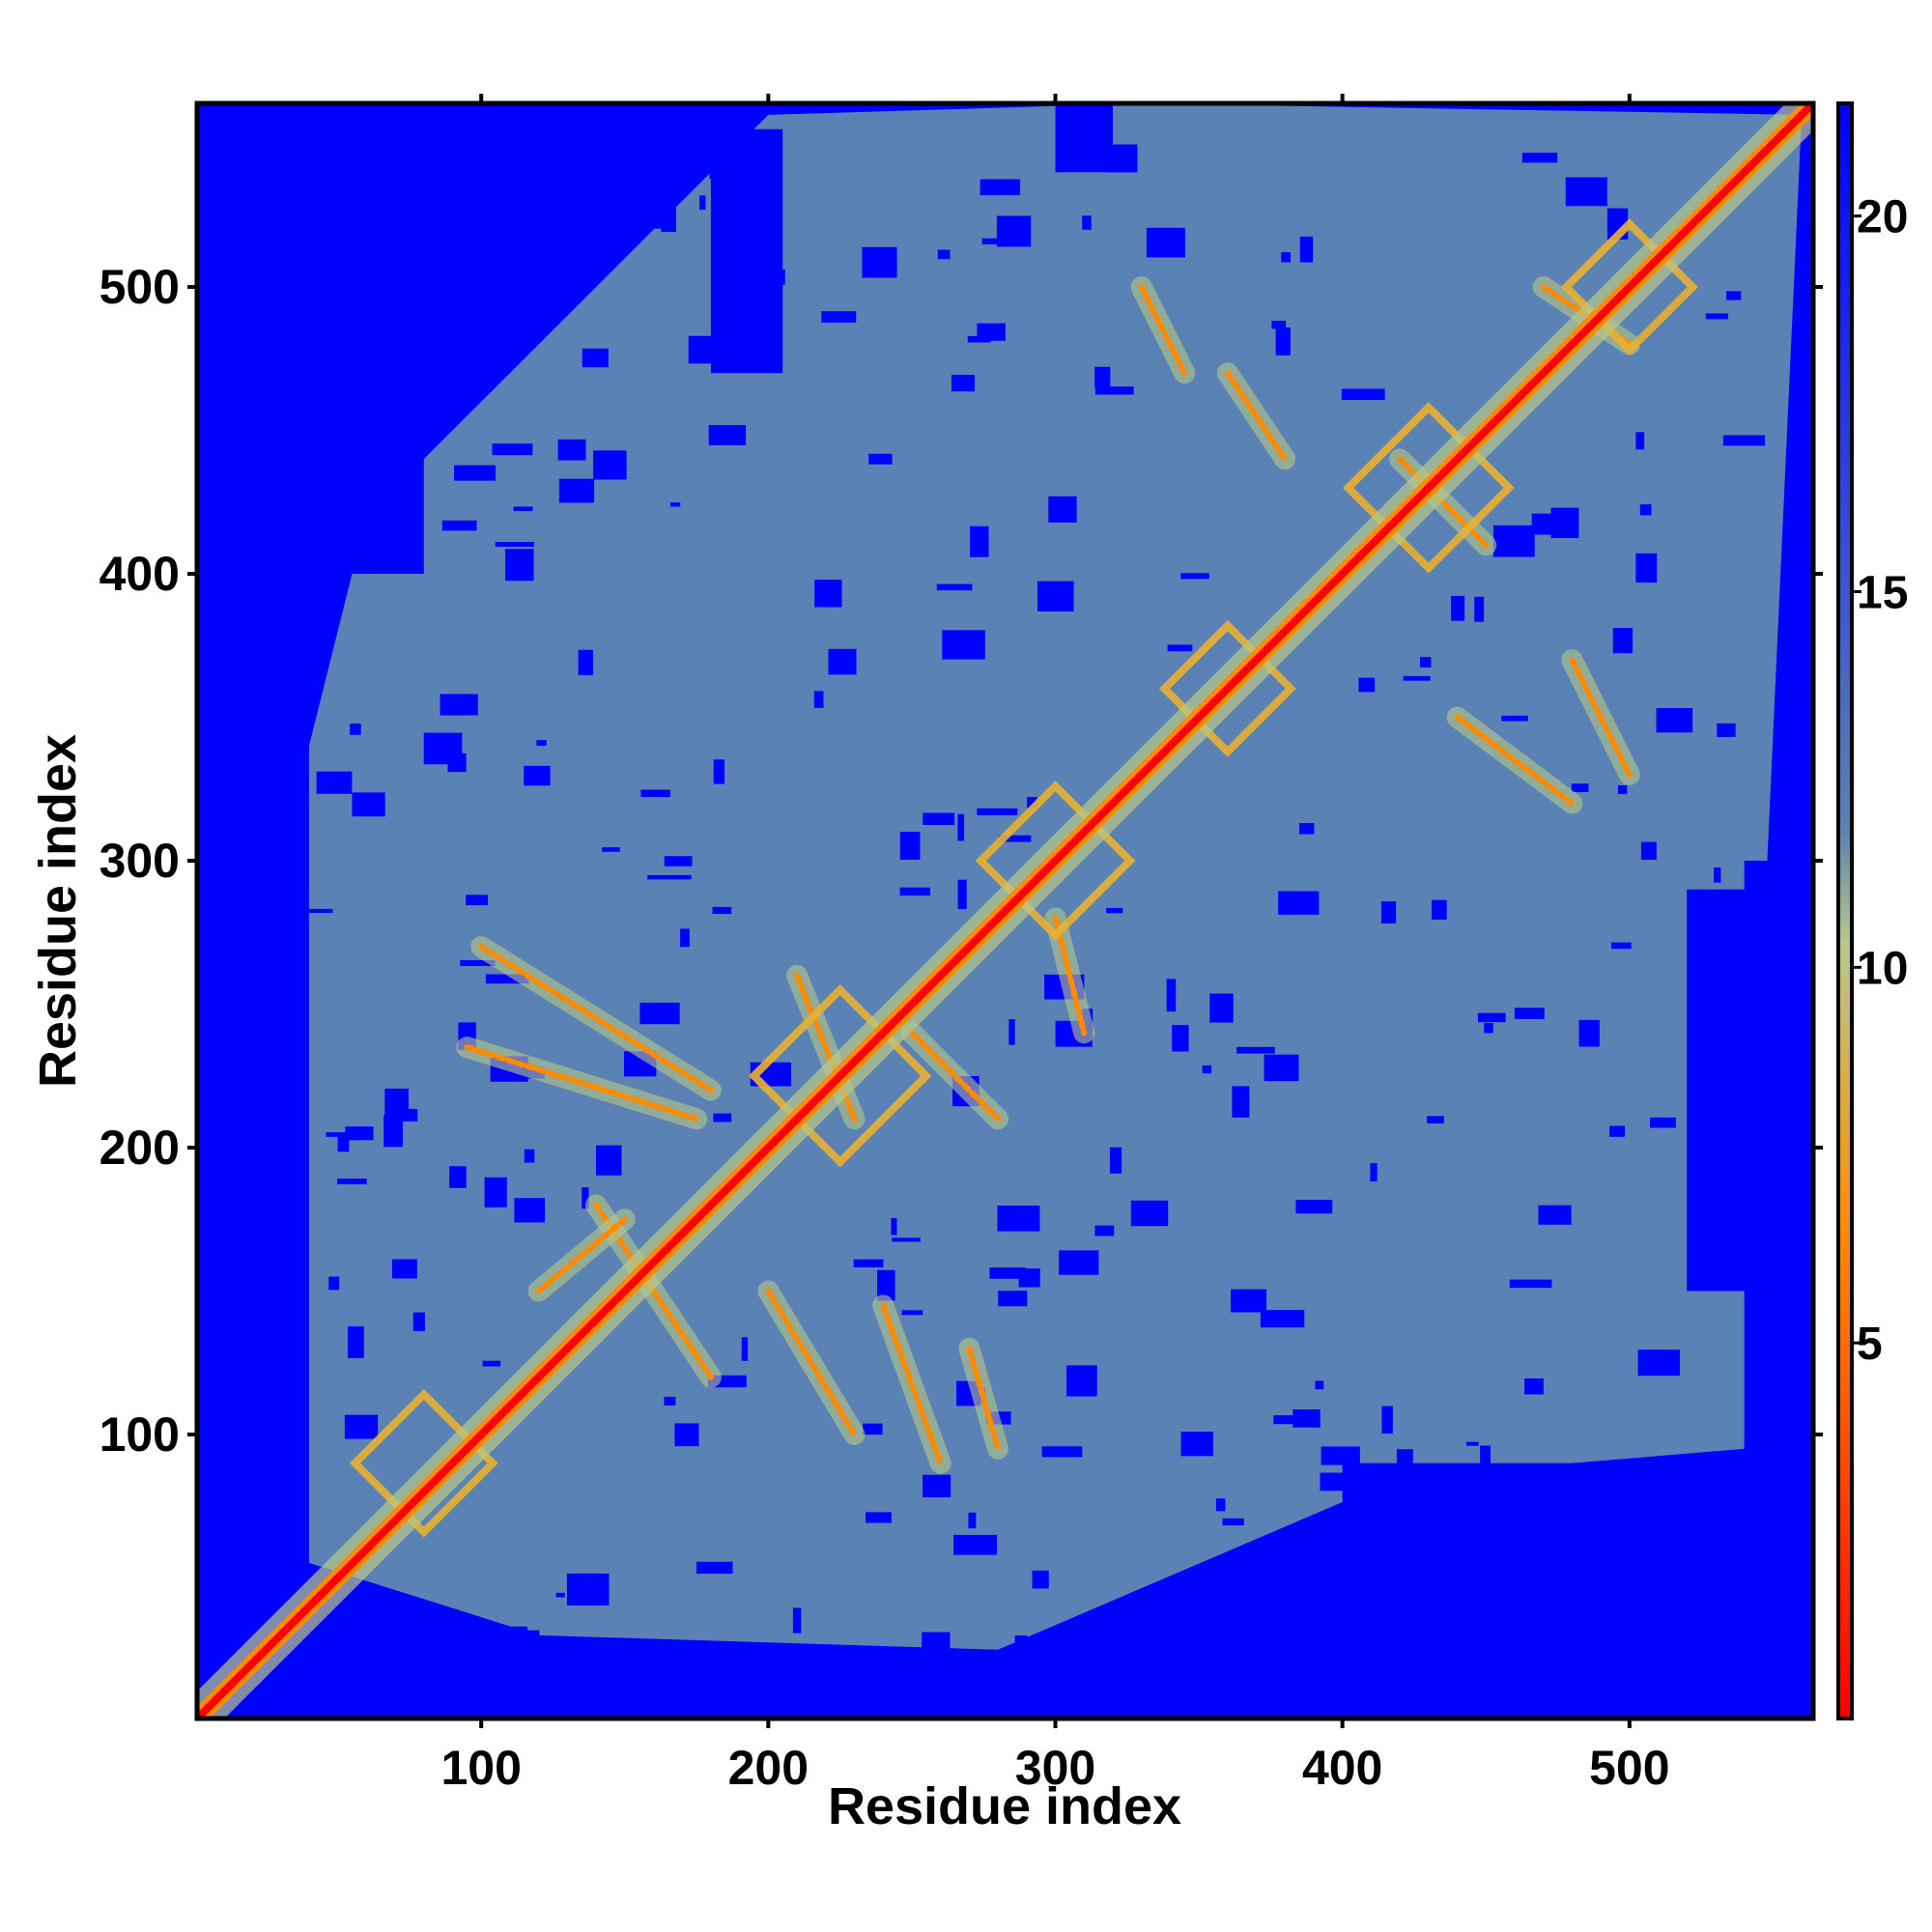 The height and width of the screenshot is (1932, 1932). What do you see at coordinates (1084, 138) in the screenshot?
I see `no-contact-region` at bounding box center [1084, 138].